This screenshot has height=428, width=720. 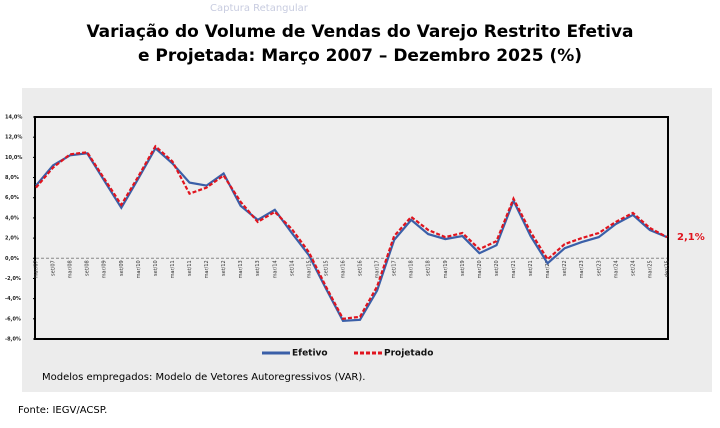 What do you see at coordinates (258, 268) in the screenshot?
I see `x-tick-label: set/13` at bounding box center [258, 268].